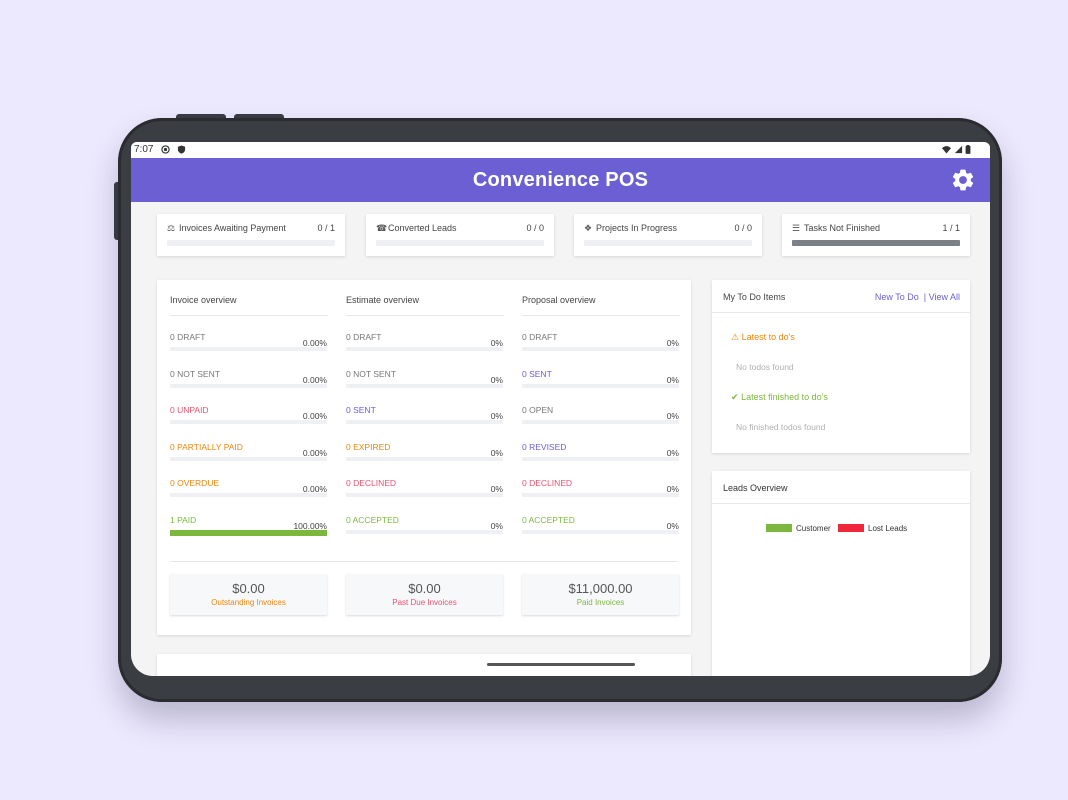 This screenshot has width=1068, height=800. I want to click on stat-projects-in-progress: ❖ Projects In Progress 0 / 0, so click(668, 235).